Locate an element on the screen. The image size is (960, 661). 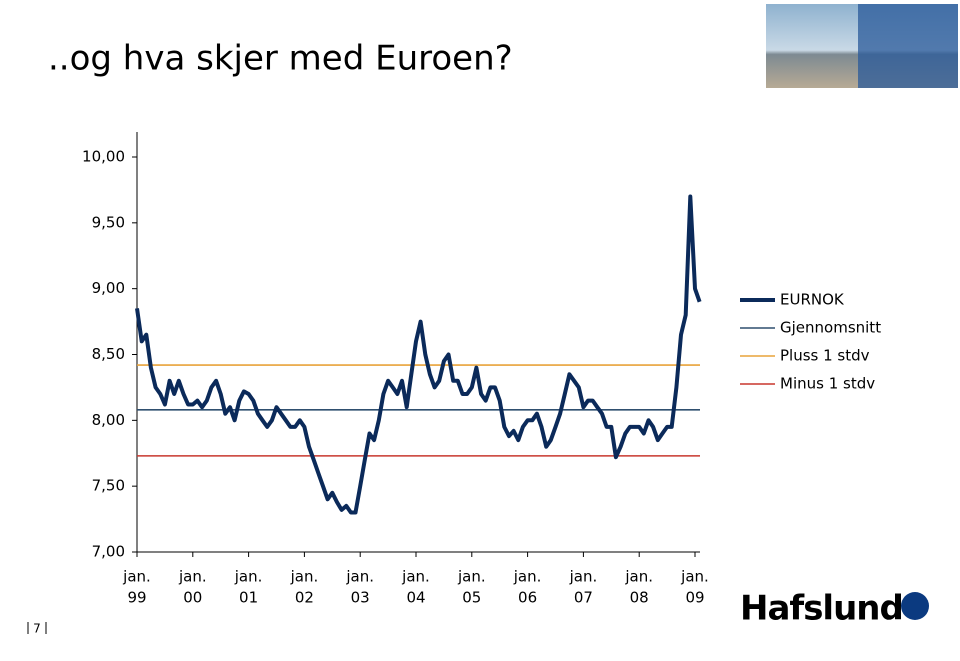
x-tick-label: 08 is located at coordinates (639, 598).